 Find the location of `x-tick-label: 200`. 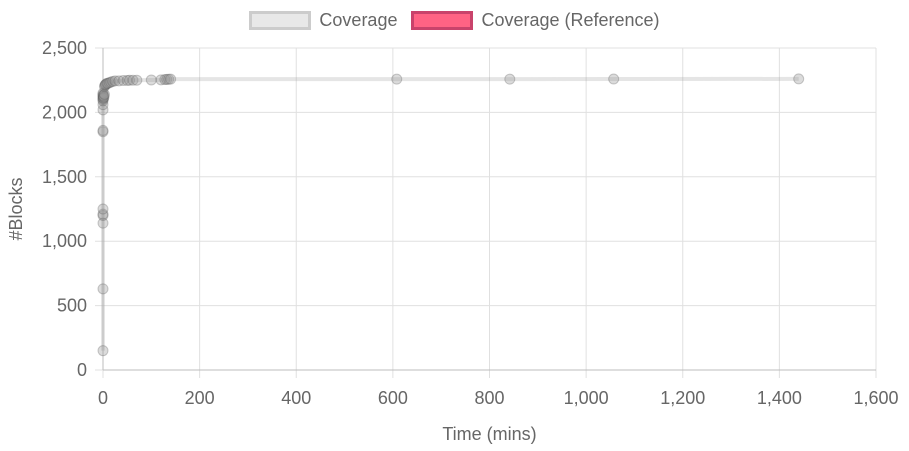

x-tick-label: 200 is located at coordinates (200, 398).